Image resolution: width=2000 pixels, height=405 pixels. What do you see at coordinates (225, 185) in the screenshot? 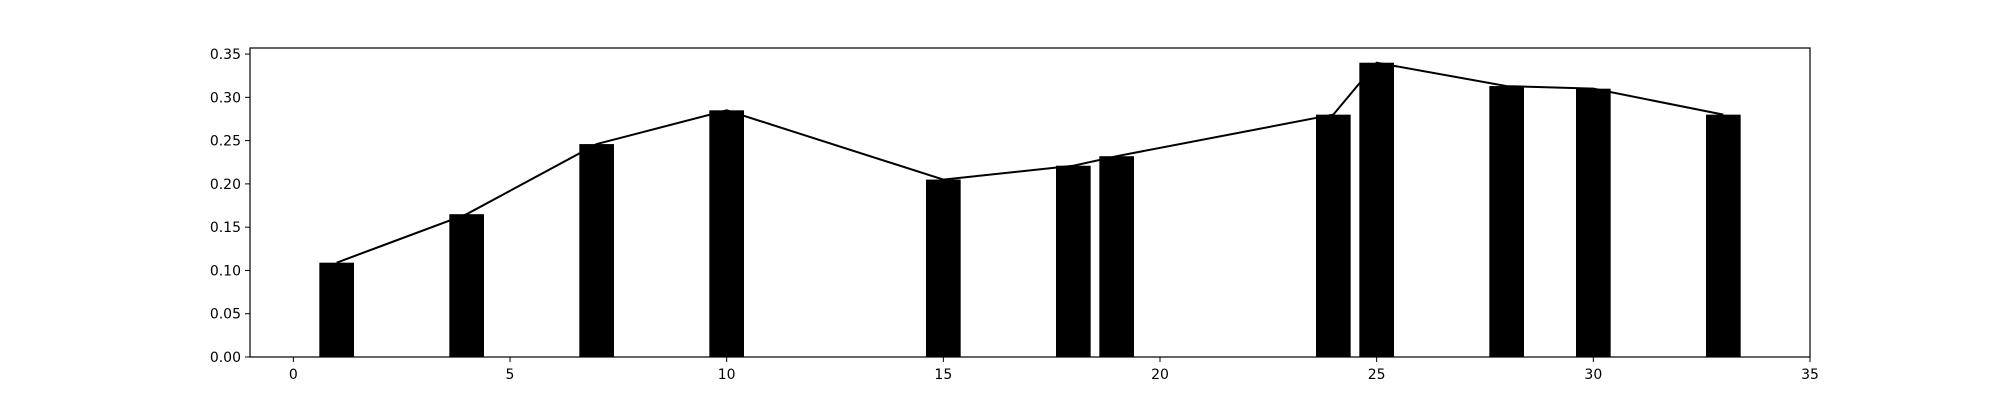
I see `y-tick-label-4: 0.20` at bounding box center [225, 185].